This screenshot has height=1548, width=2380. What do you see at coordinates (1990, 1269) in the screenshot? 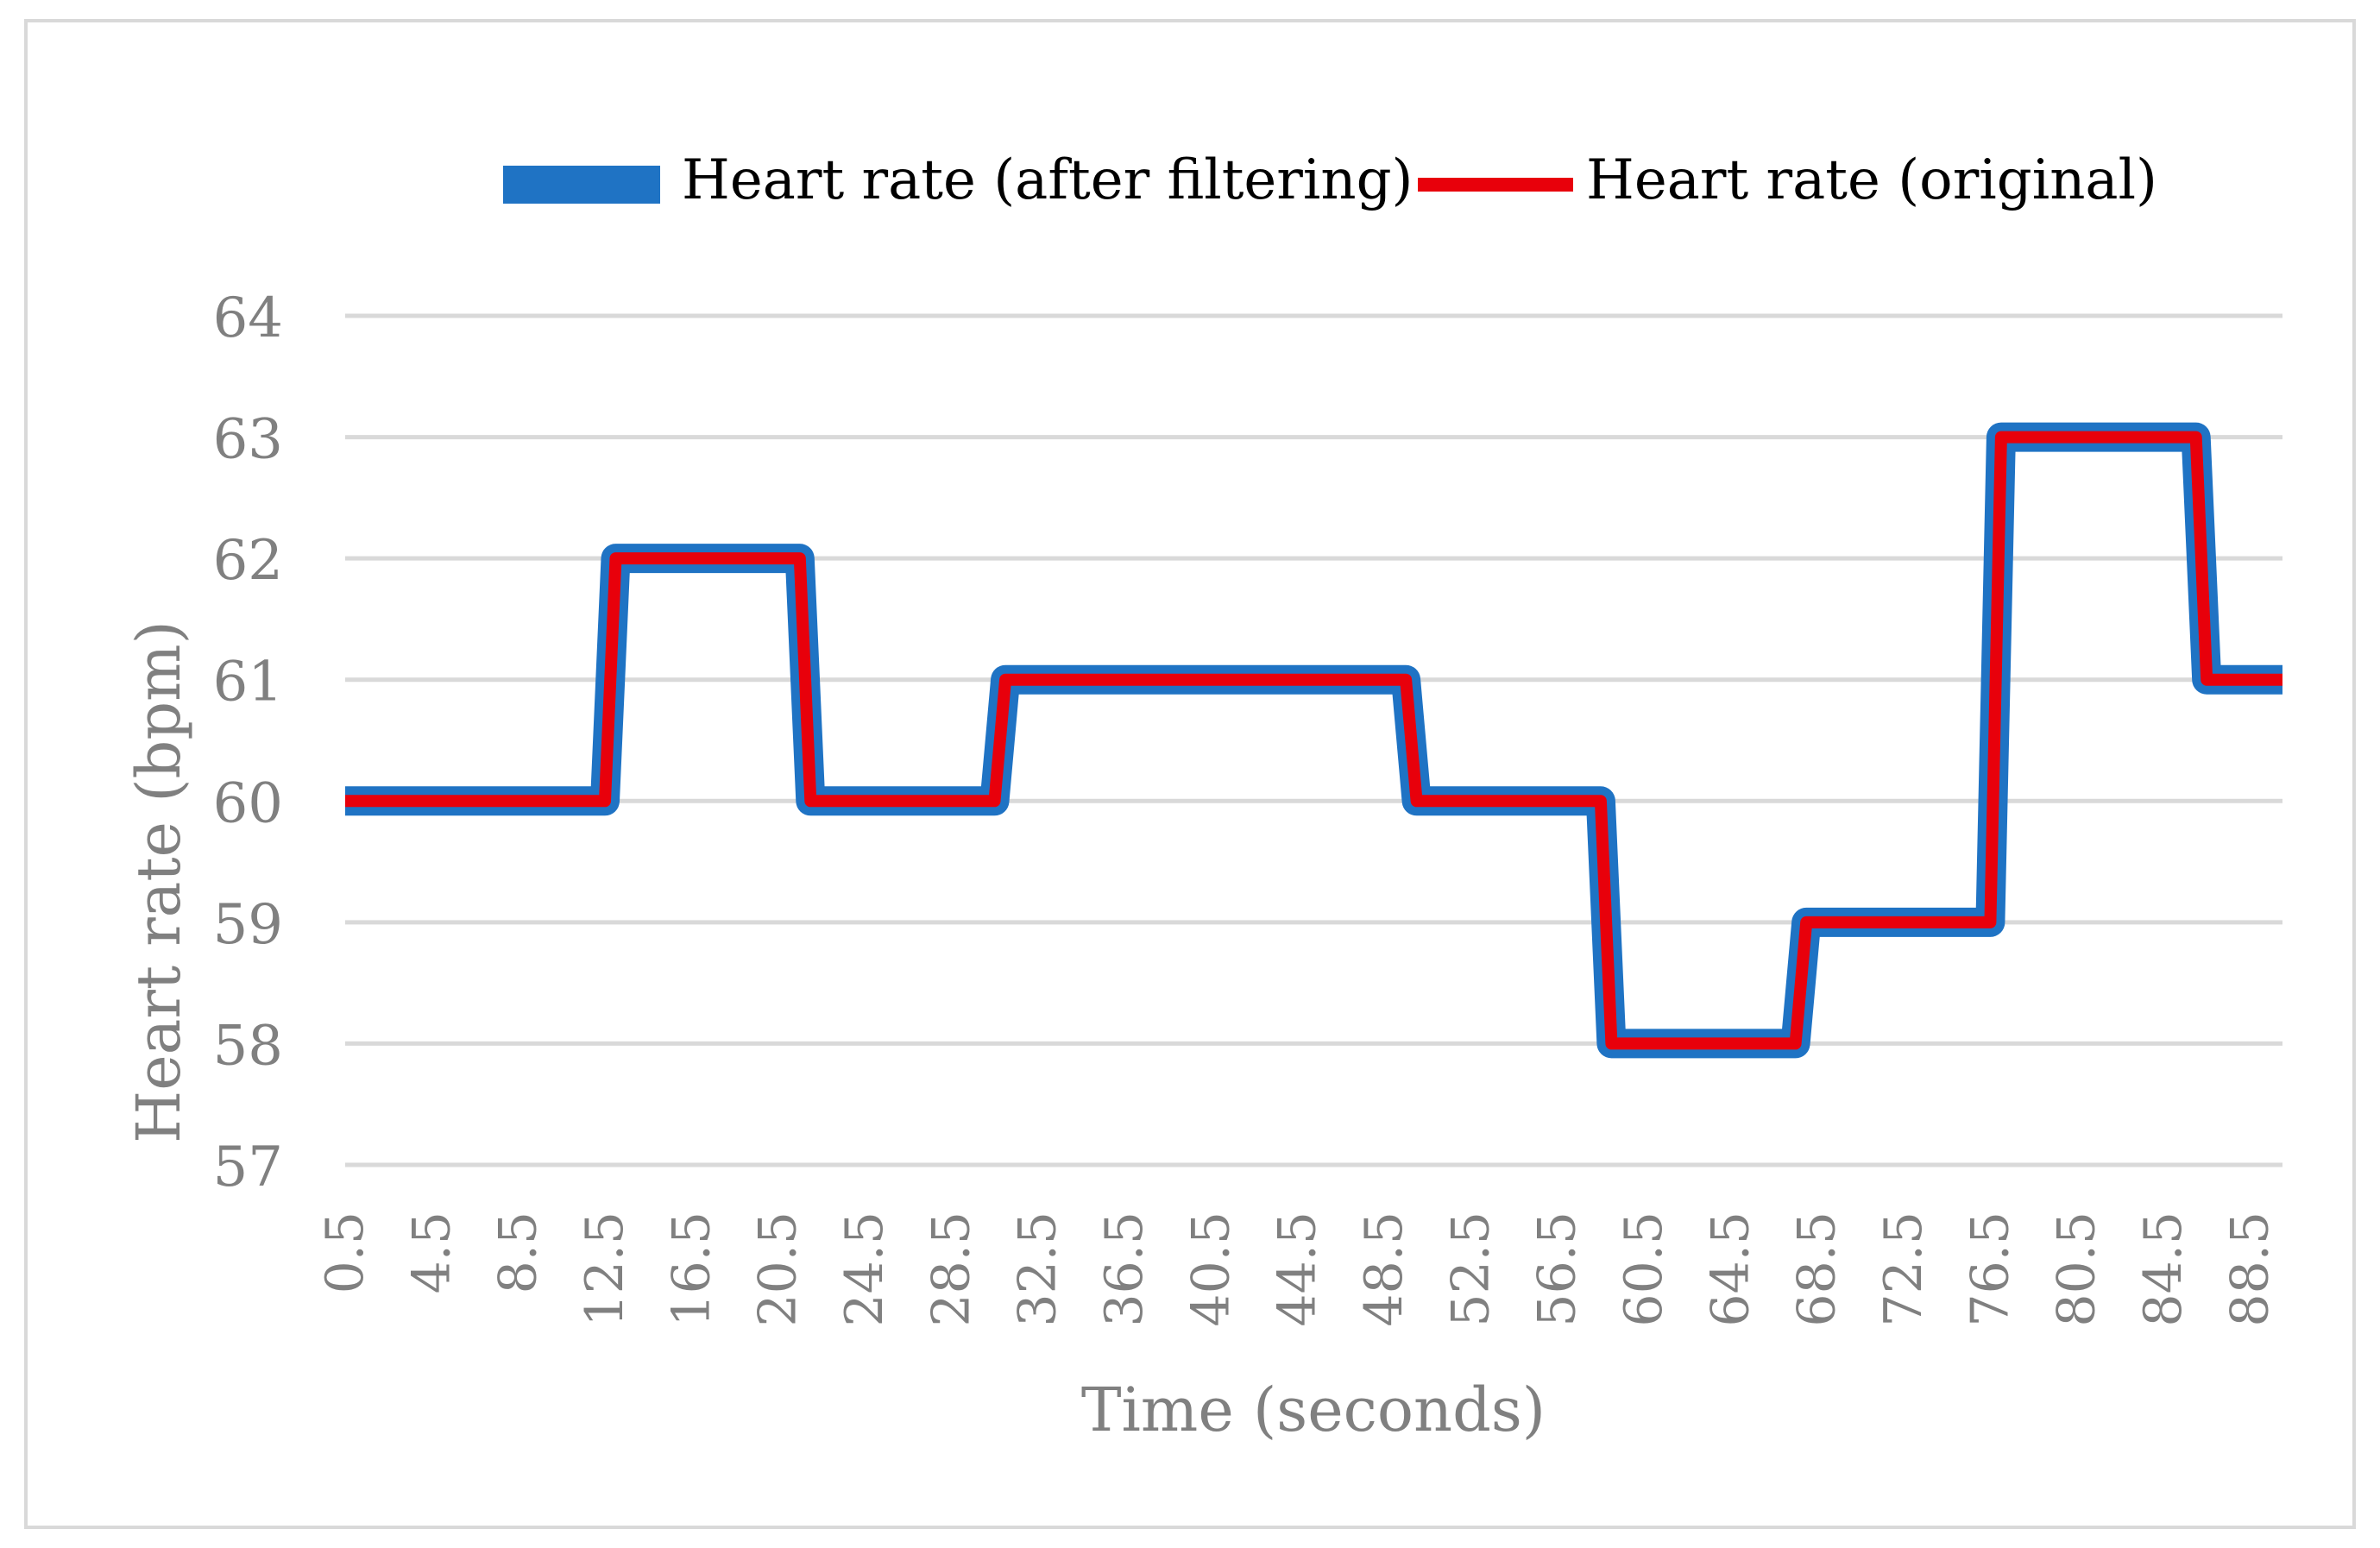
I see `x-tick-label: 76.5` at bounding box center [1990, 1269].